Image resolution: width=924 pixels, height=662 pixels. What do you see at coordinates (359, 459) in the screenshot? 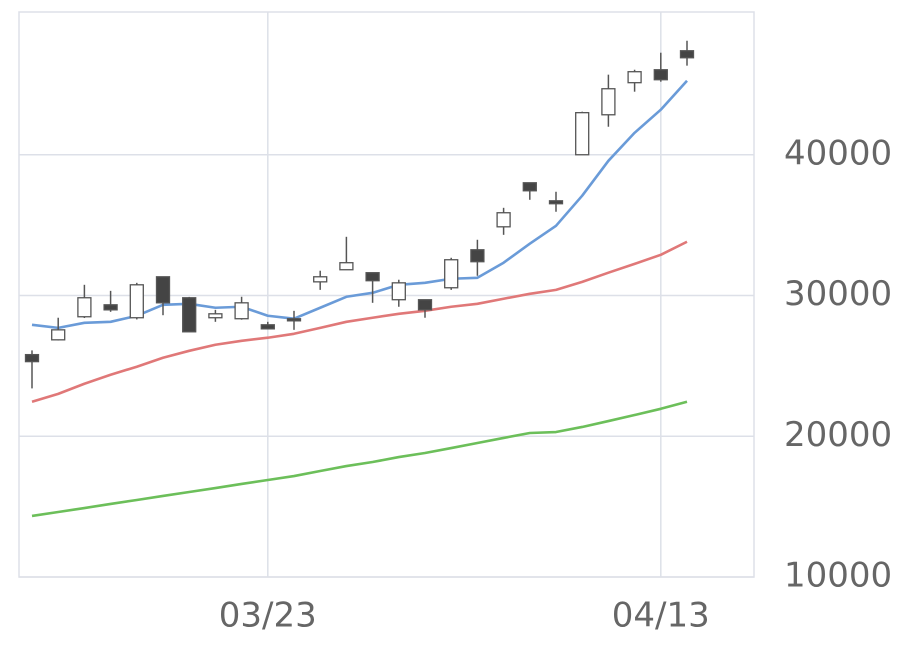
I see `moving-average-line` at bounding box center [359, 459].